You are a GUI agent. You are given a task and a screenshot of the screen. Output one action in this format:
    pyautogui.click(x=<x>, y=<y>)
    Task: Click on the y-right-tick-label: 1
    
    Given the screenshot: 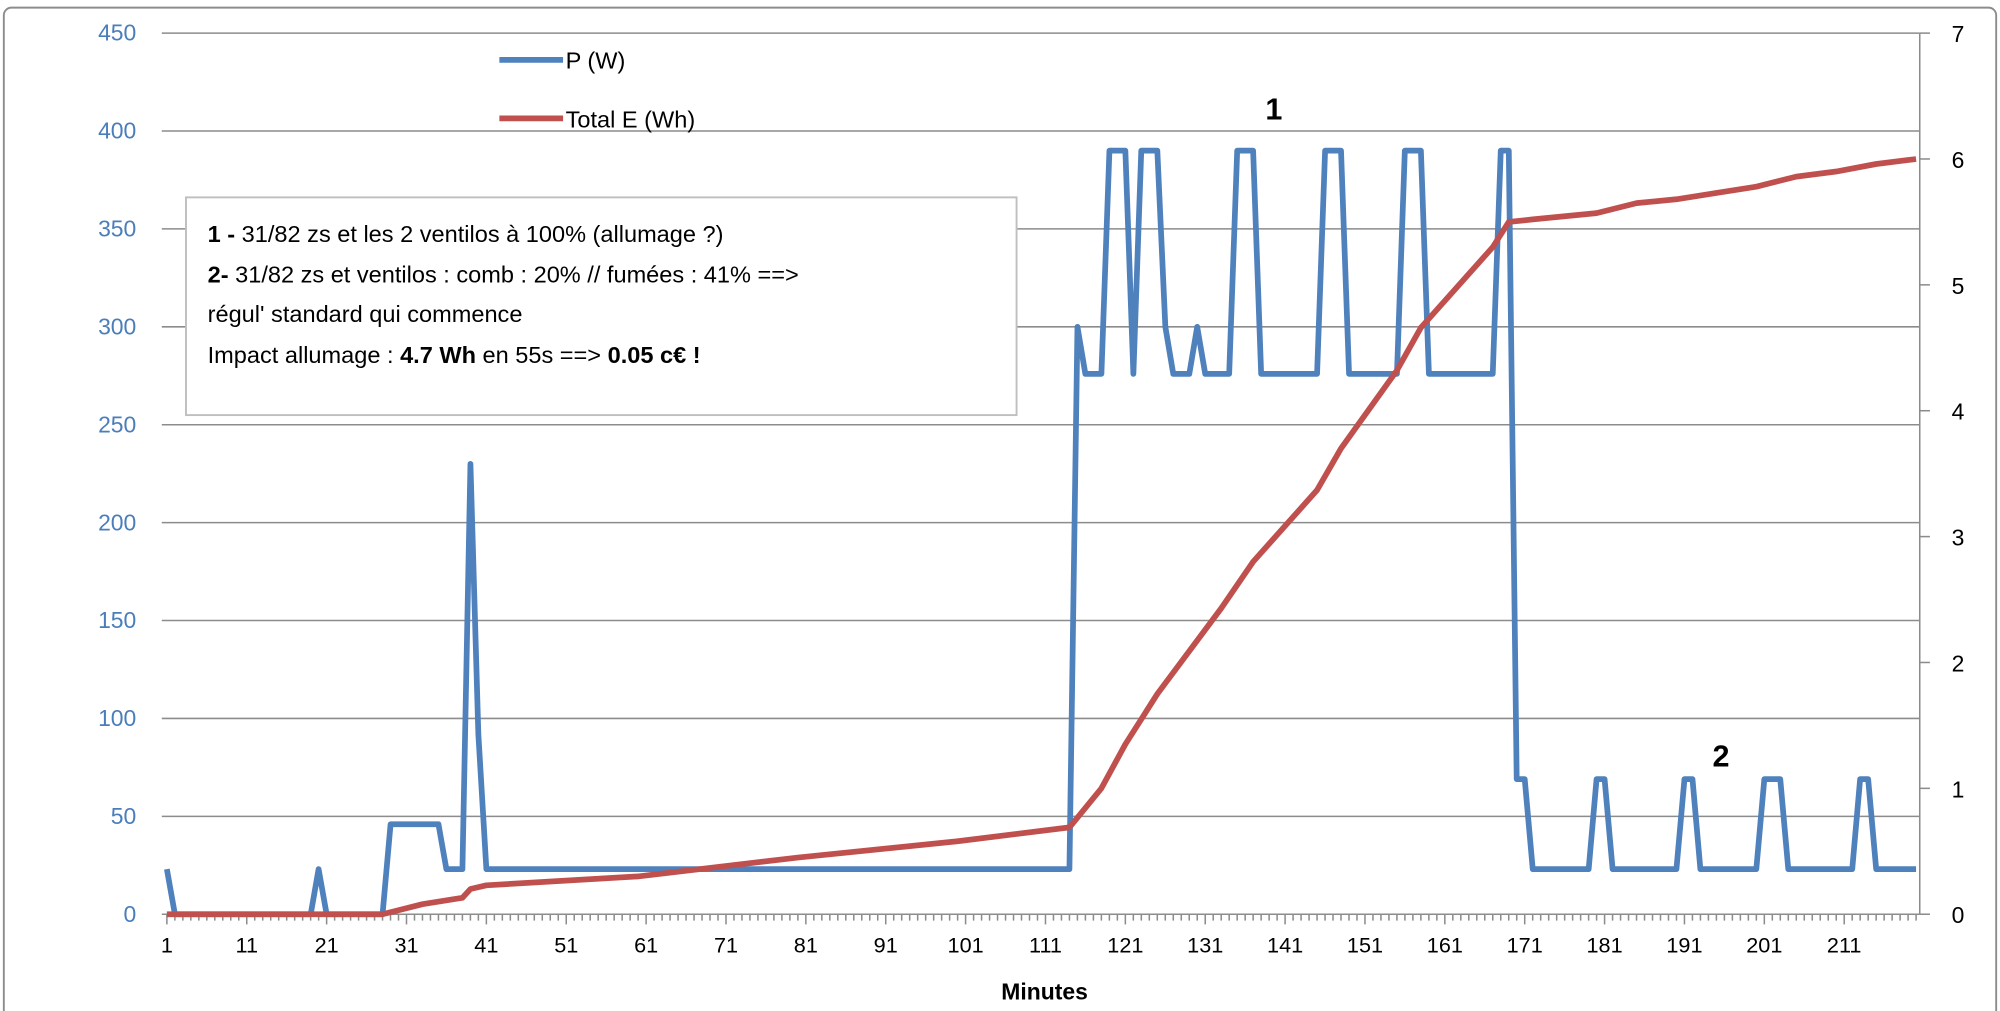 What is the action you would take?
    pyautogui.click(x=1958, y=789)
    